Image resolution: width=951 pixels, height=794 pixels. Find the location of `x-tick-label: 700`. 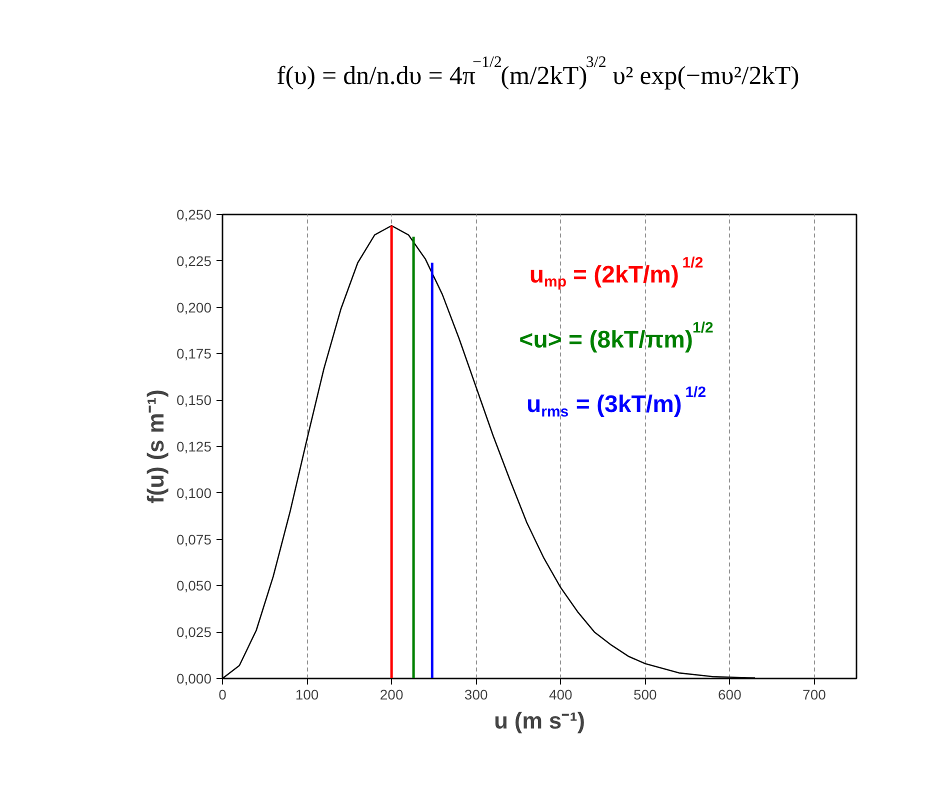

x-tick-label: 700 is located at coordinates (814, 694).